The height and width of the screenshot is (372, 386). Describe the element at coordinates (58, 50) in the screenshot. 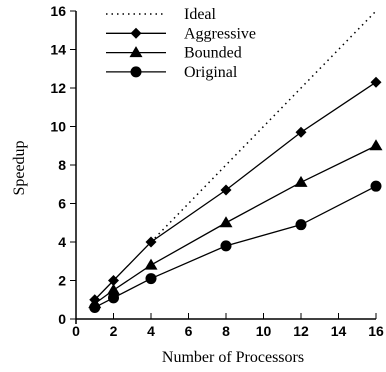

I see `y-tick-label: 14` at that location.